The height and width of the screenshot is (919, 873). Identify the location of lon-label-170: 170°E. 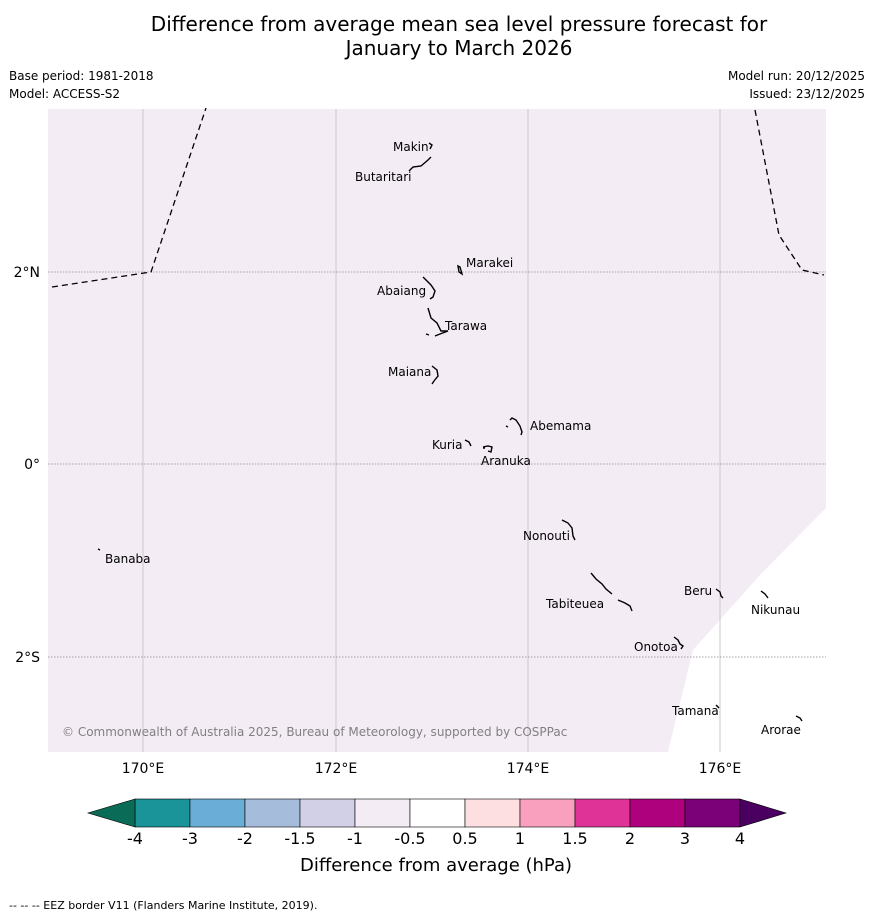
(143, 769).